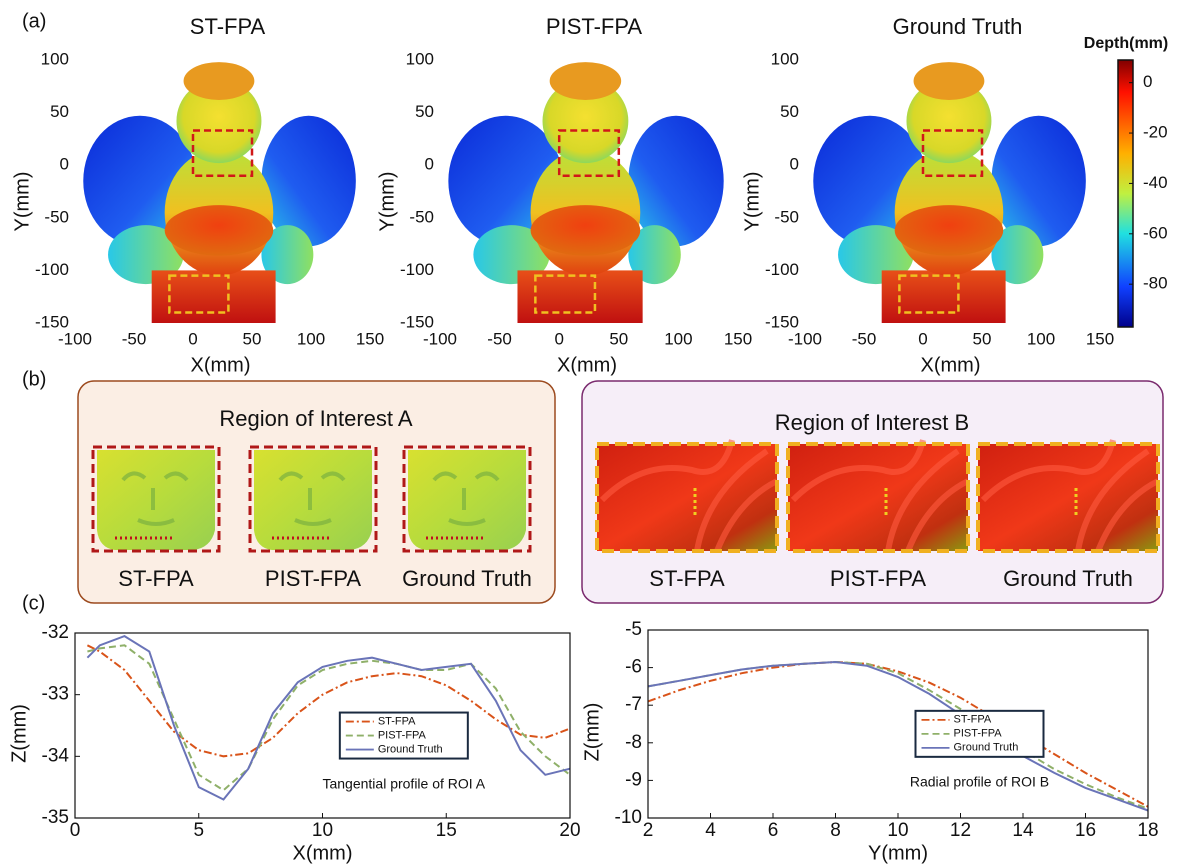 This screenshot has height=865, width=1185. What do you see at coordinates (633, 667) in the screenshot?
I see `y-tick-label: -6` at bounding box center [633, 667].